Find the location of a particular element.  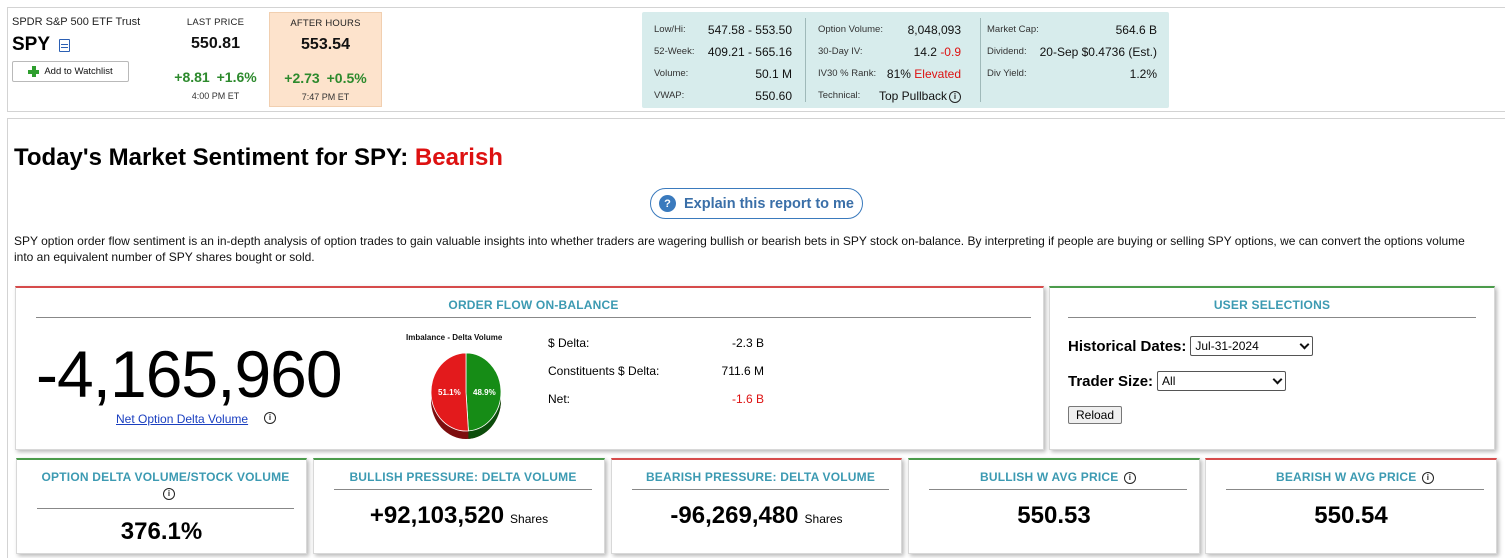

technical-value: Top Pullback is located at coordinates (912, 96).